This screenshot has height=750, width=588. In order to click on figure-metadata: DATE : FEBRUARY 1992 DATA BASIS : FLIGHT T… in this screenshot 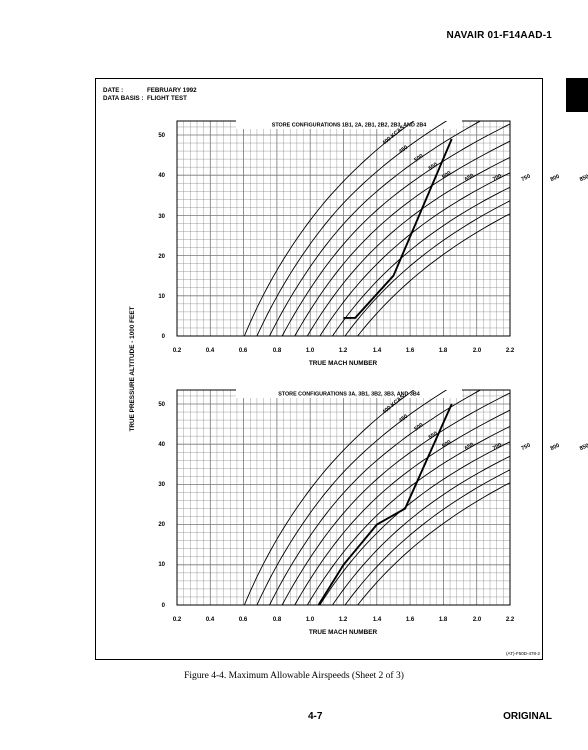, I will do `click(150, 95)`.